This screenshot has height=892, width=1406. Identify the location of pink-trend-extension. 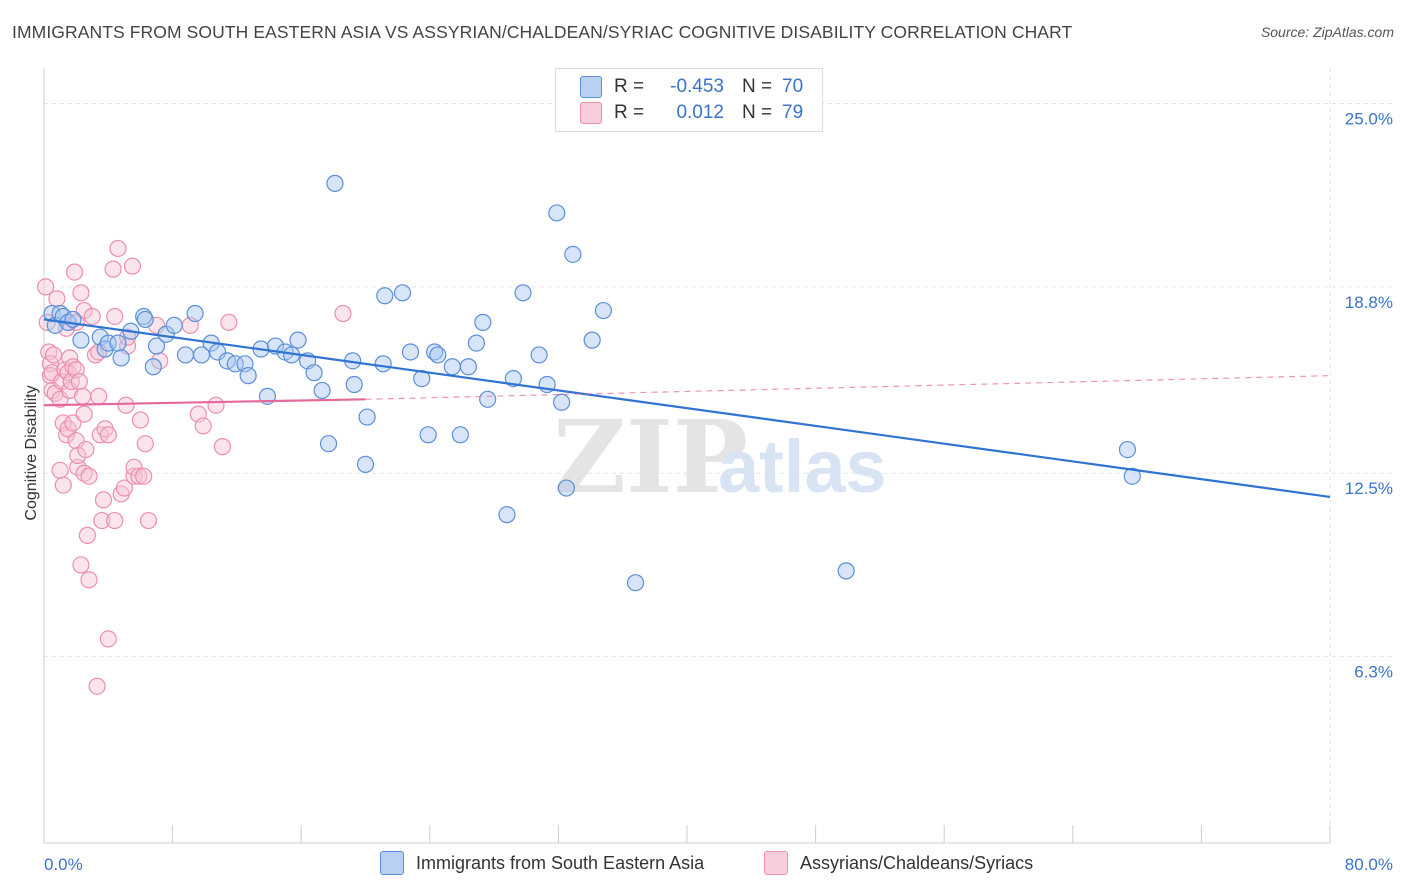
(848, 387).